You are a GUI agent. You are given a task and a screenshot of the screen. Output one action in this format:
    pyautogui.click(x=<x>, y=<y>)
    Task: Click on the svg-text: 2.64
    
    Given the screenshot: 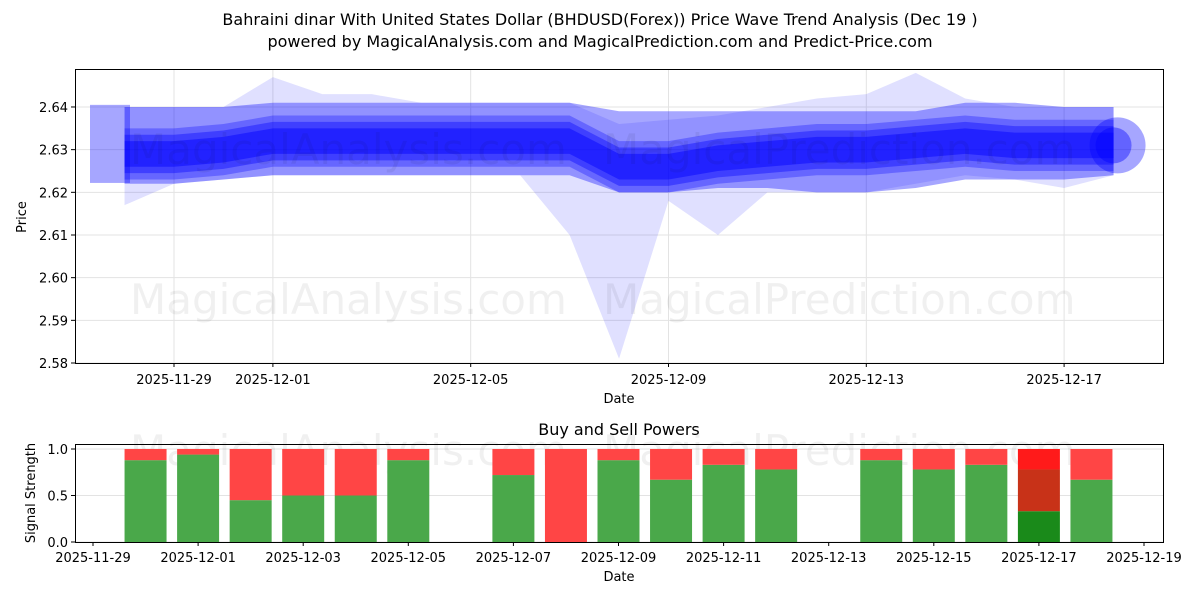 What is the action you would take?
    pyautogui.click(x=53, y=108)
    